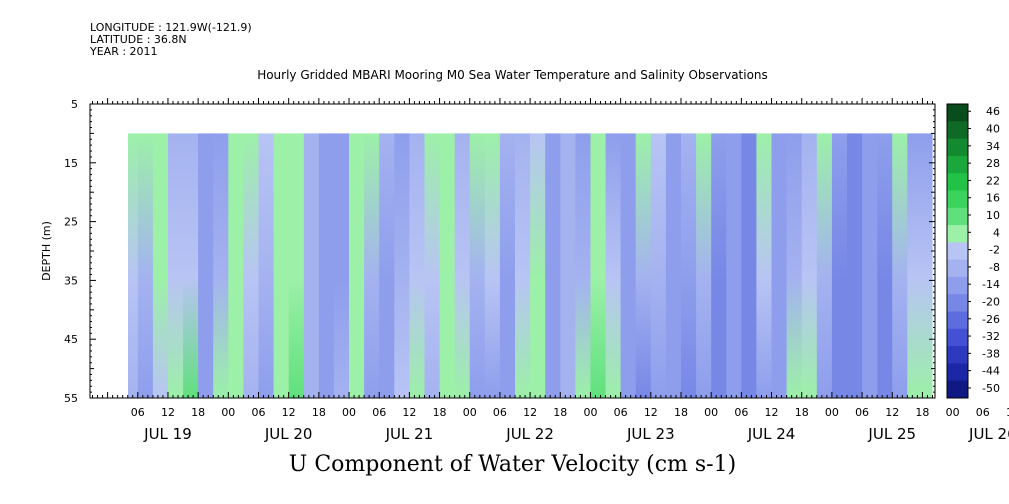 The image size is (1009, 504). Describe the element at coordinates (991, 336) in the screenshot. I see `colorbar-label: -32` at that location.